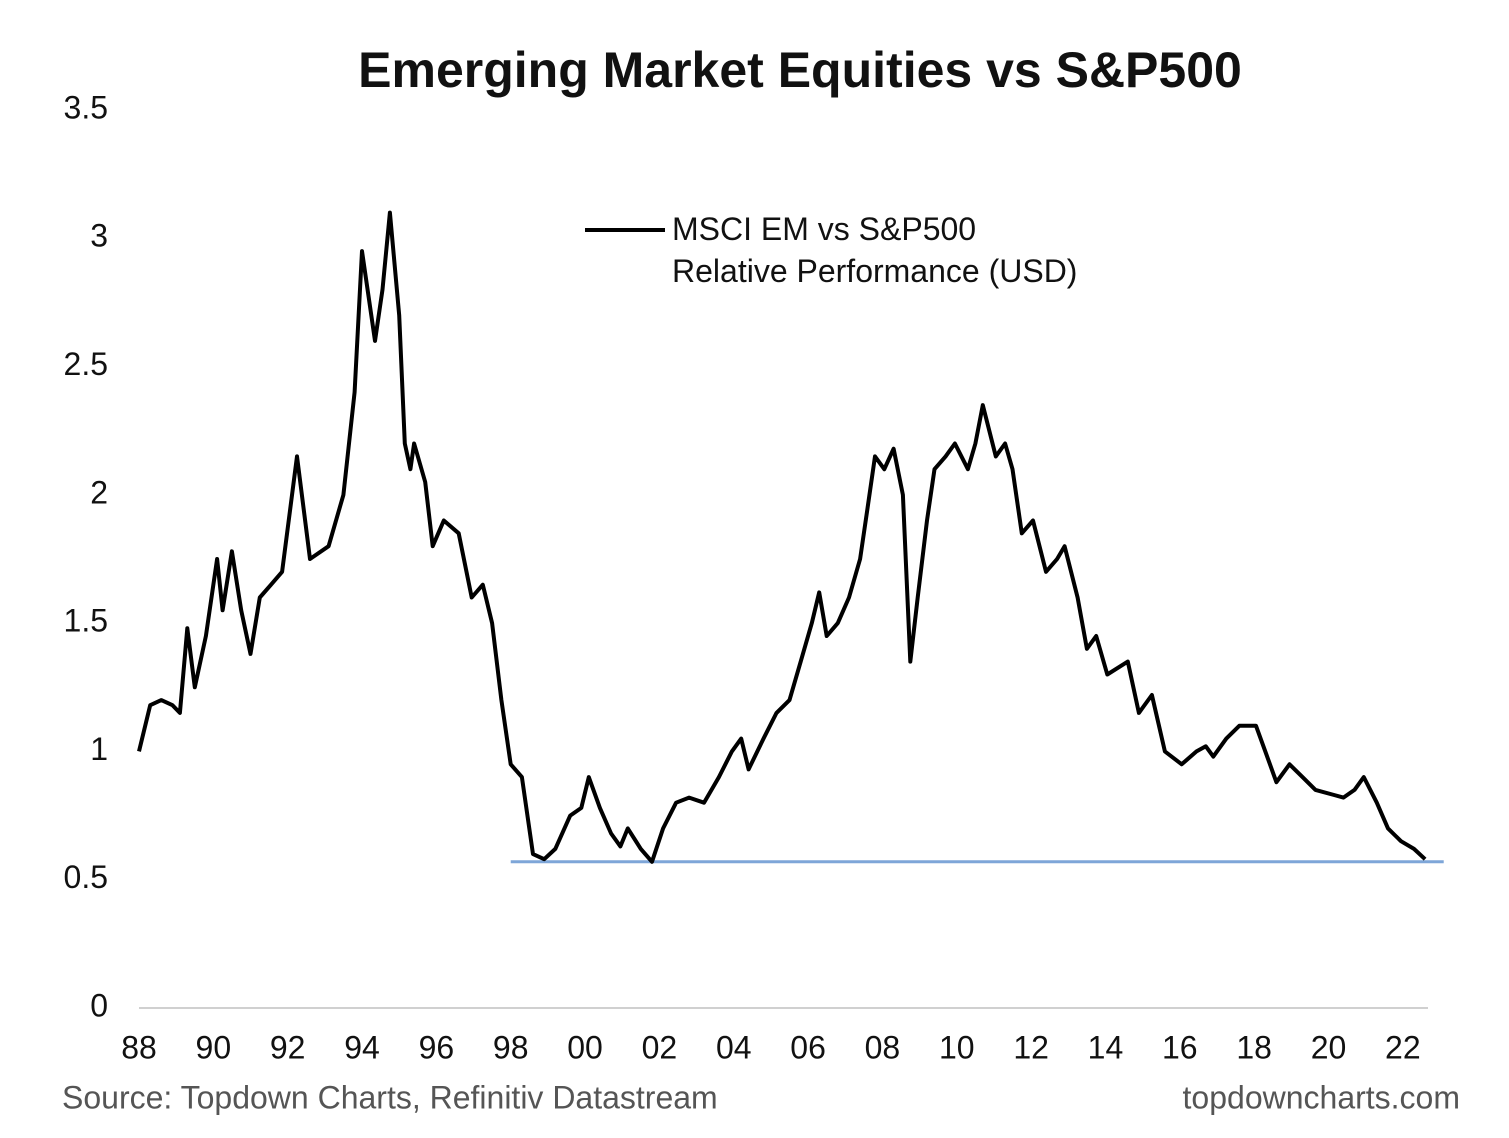 The width and height of the screenshot is (1509, 1138). What do you see at coordinates (437, 1047) in the screenshot?
I see `x-tick-label: 96` at bounding box center [437, 1047].